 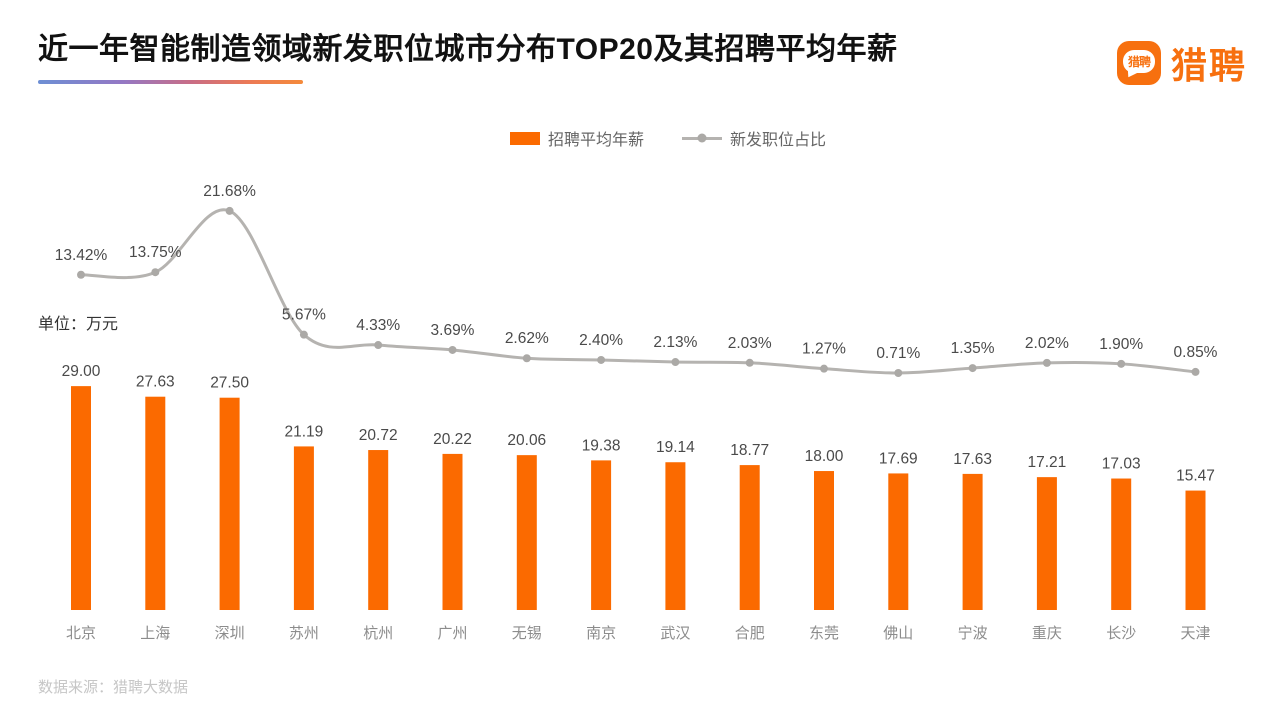 What do you see at coordinates (155, 252) in the screenshot?
I see `line-percent-label: 13.75%` at bounding box center [155, 252].